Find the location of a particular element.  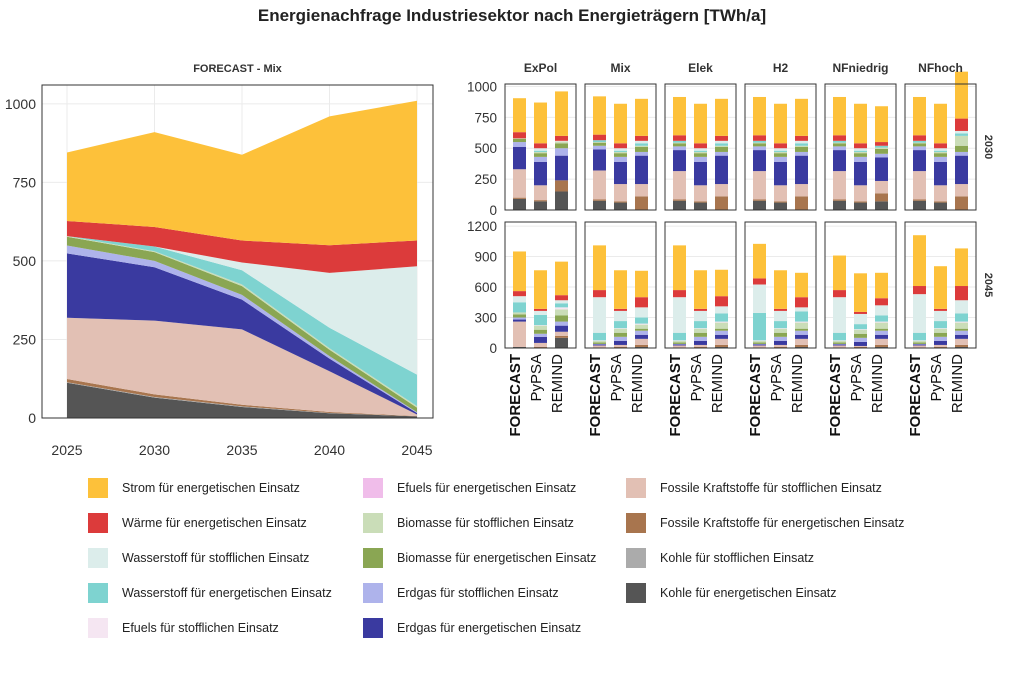

legend-item: Kohle für energetischen Einsatz is located at coordinates (731, 593).